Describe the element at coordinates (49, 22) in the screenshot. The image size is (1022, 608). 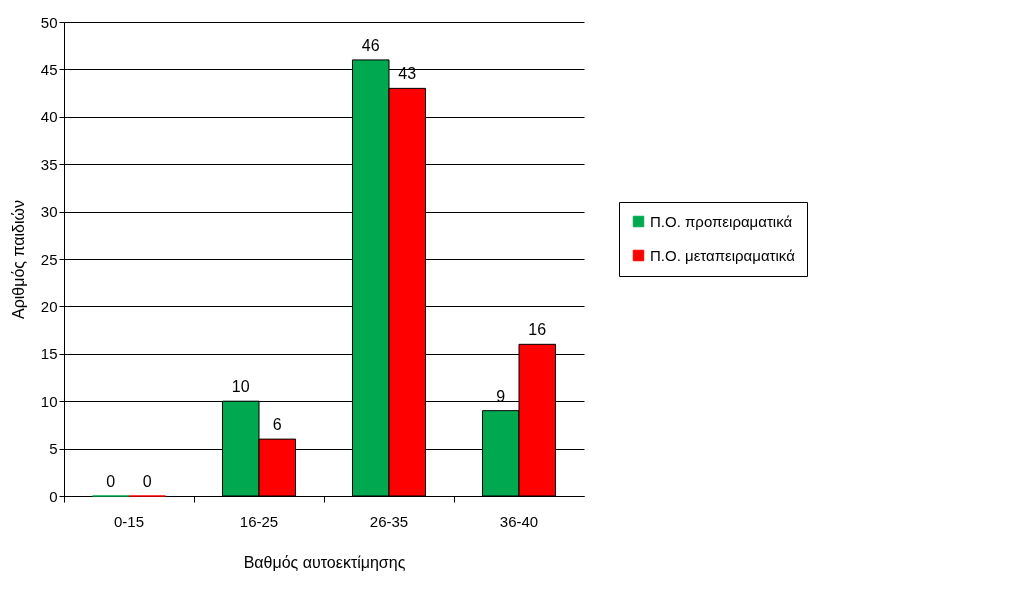
I see `y-tick-label: 50` at that location.